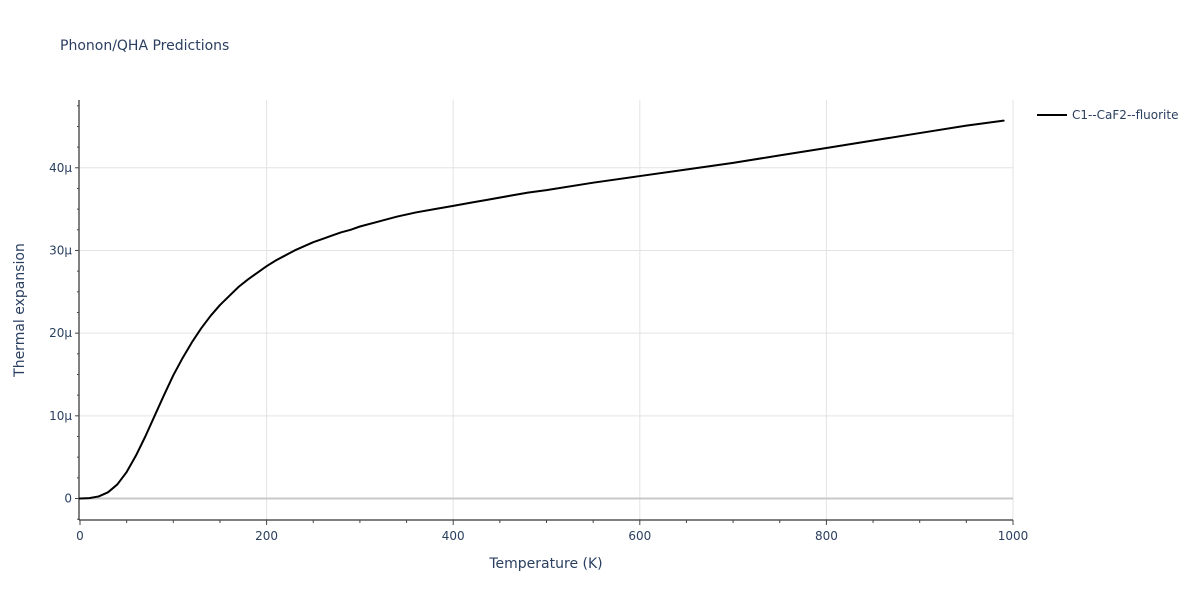 This screenshot has height=604, width=1200. What do you see at coordinates (1125, 115) in the screenshot?
I see `legend-item-label: C1--CaF2--fluorite` at bounding box center [1125, 115].